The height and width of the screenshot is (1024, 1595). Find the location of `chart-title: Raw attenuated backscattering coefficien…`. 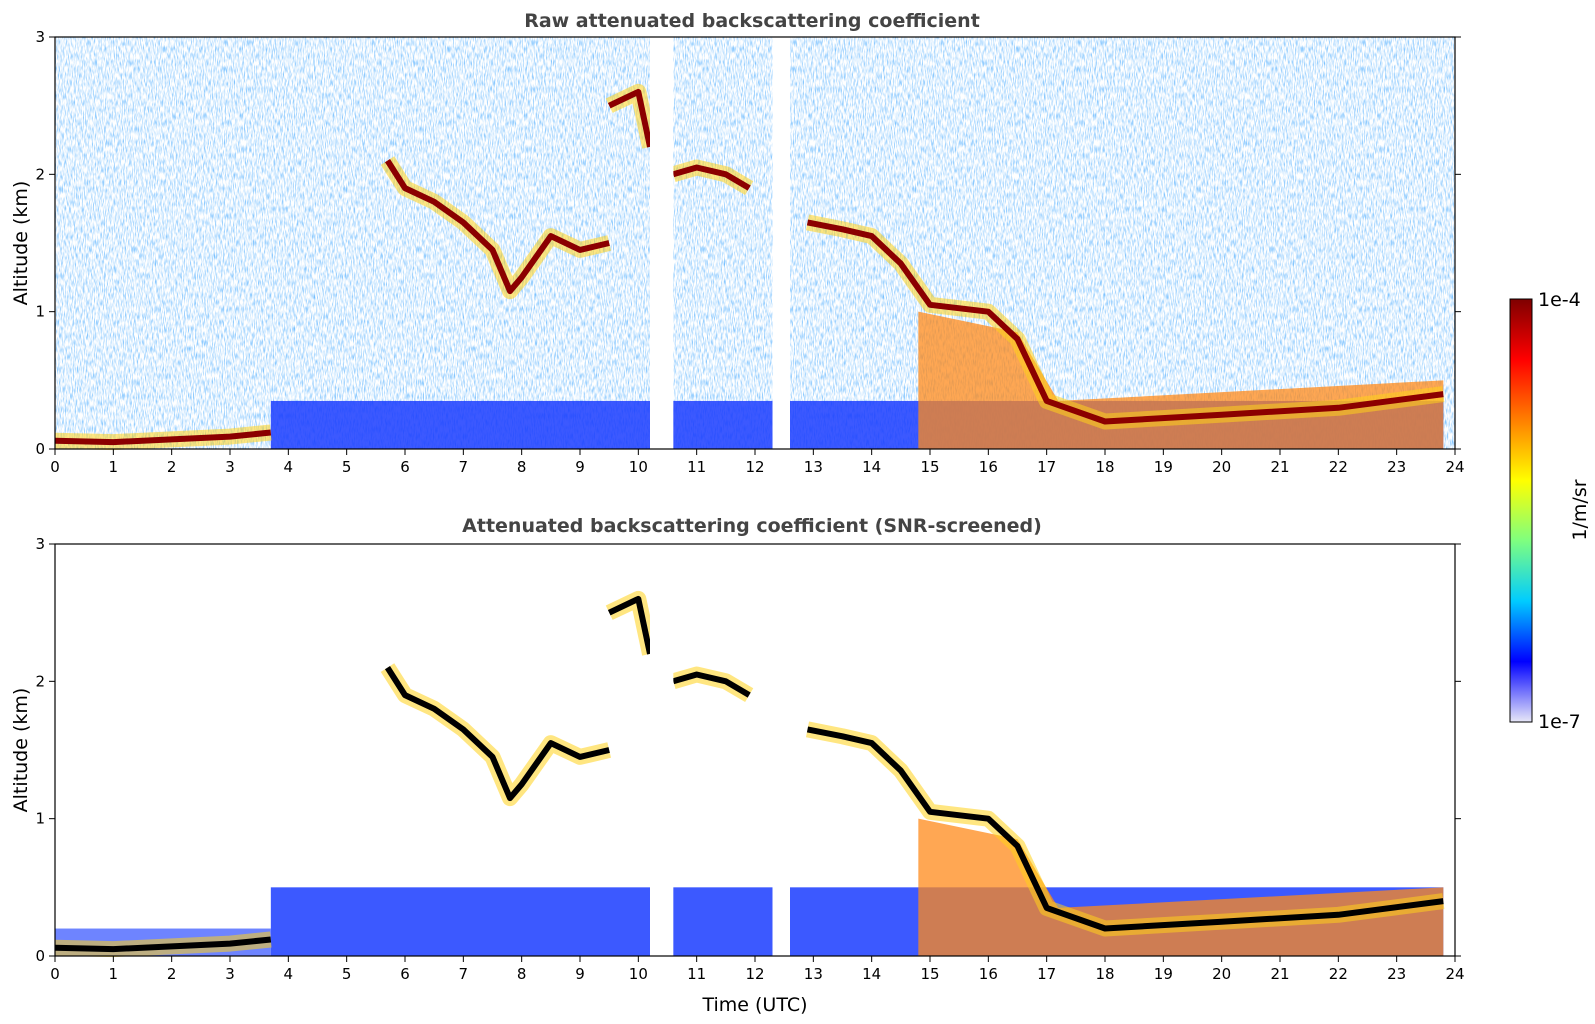

chart-title: Raw attenuated backscattering coefficien… is located at coordinates (752, 21).